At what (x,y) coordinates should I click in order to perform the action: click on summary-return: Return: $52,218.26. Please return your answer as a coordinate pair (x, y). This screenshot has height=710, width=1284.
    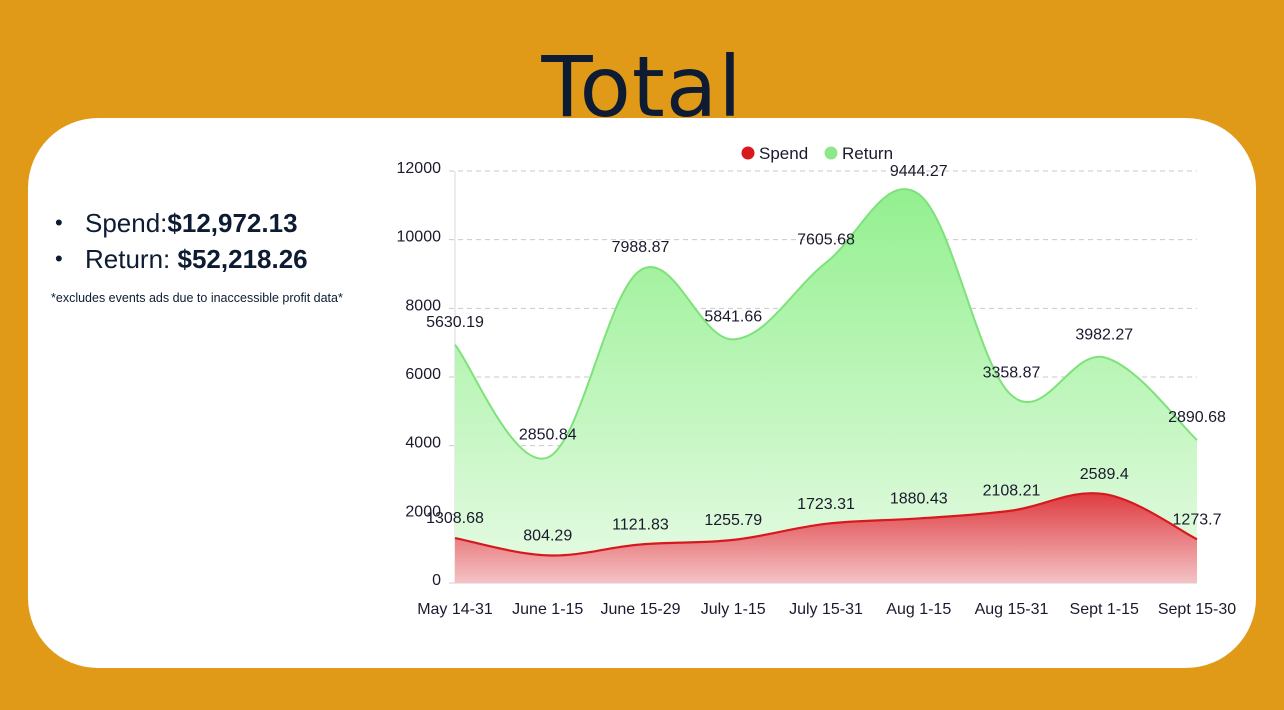
    Looking at the image, I should click on (181, 259).